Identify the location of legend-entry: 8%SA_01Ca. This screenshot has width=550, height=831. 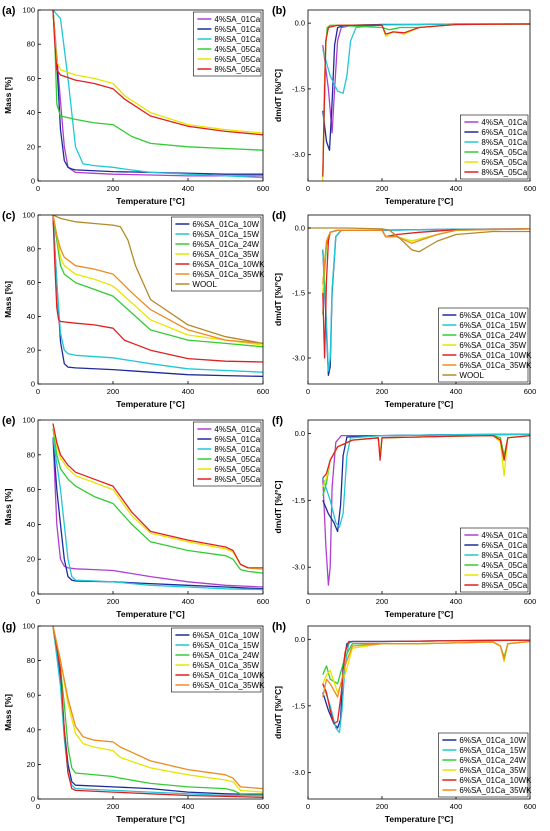
(237, 449).